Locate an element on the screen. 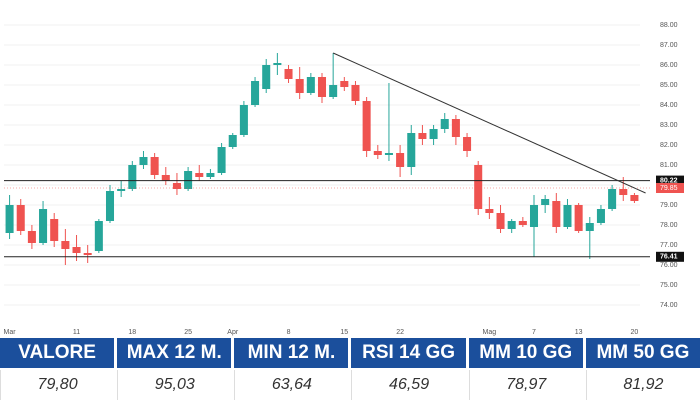  y-tick-label: 85.00 is located at coordinates (669, 85).